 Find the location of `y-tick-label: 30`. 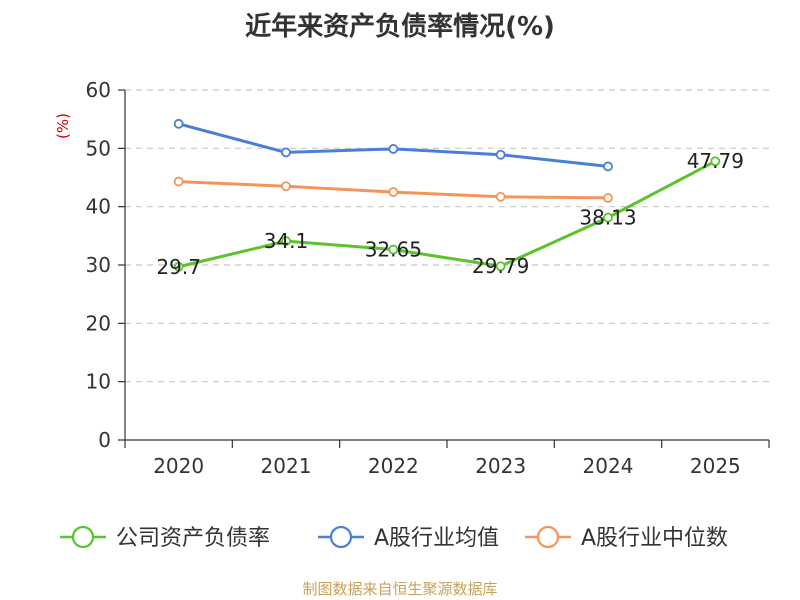

y-tick-label: 30 is located at coordinates (98, 265).